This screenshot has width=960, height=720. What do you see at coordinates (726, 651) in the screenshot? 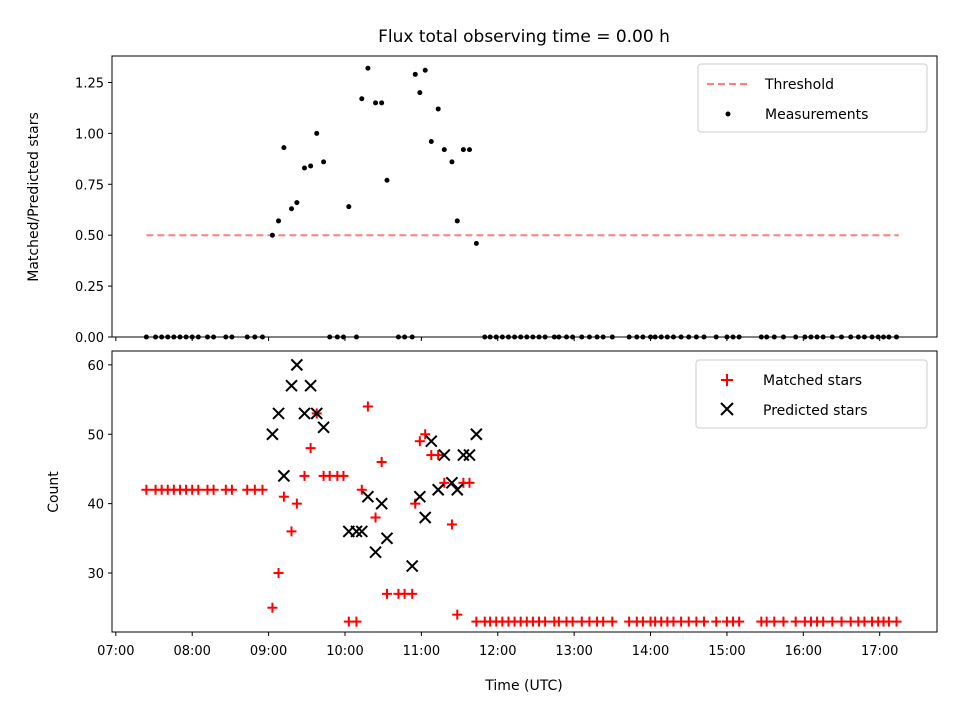
I see `count-xtick-label: 15:00` at bounding box center [726, 651].